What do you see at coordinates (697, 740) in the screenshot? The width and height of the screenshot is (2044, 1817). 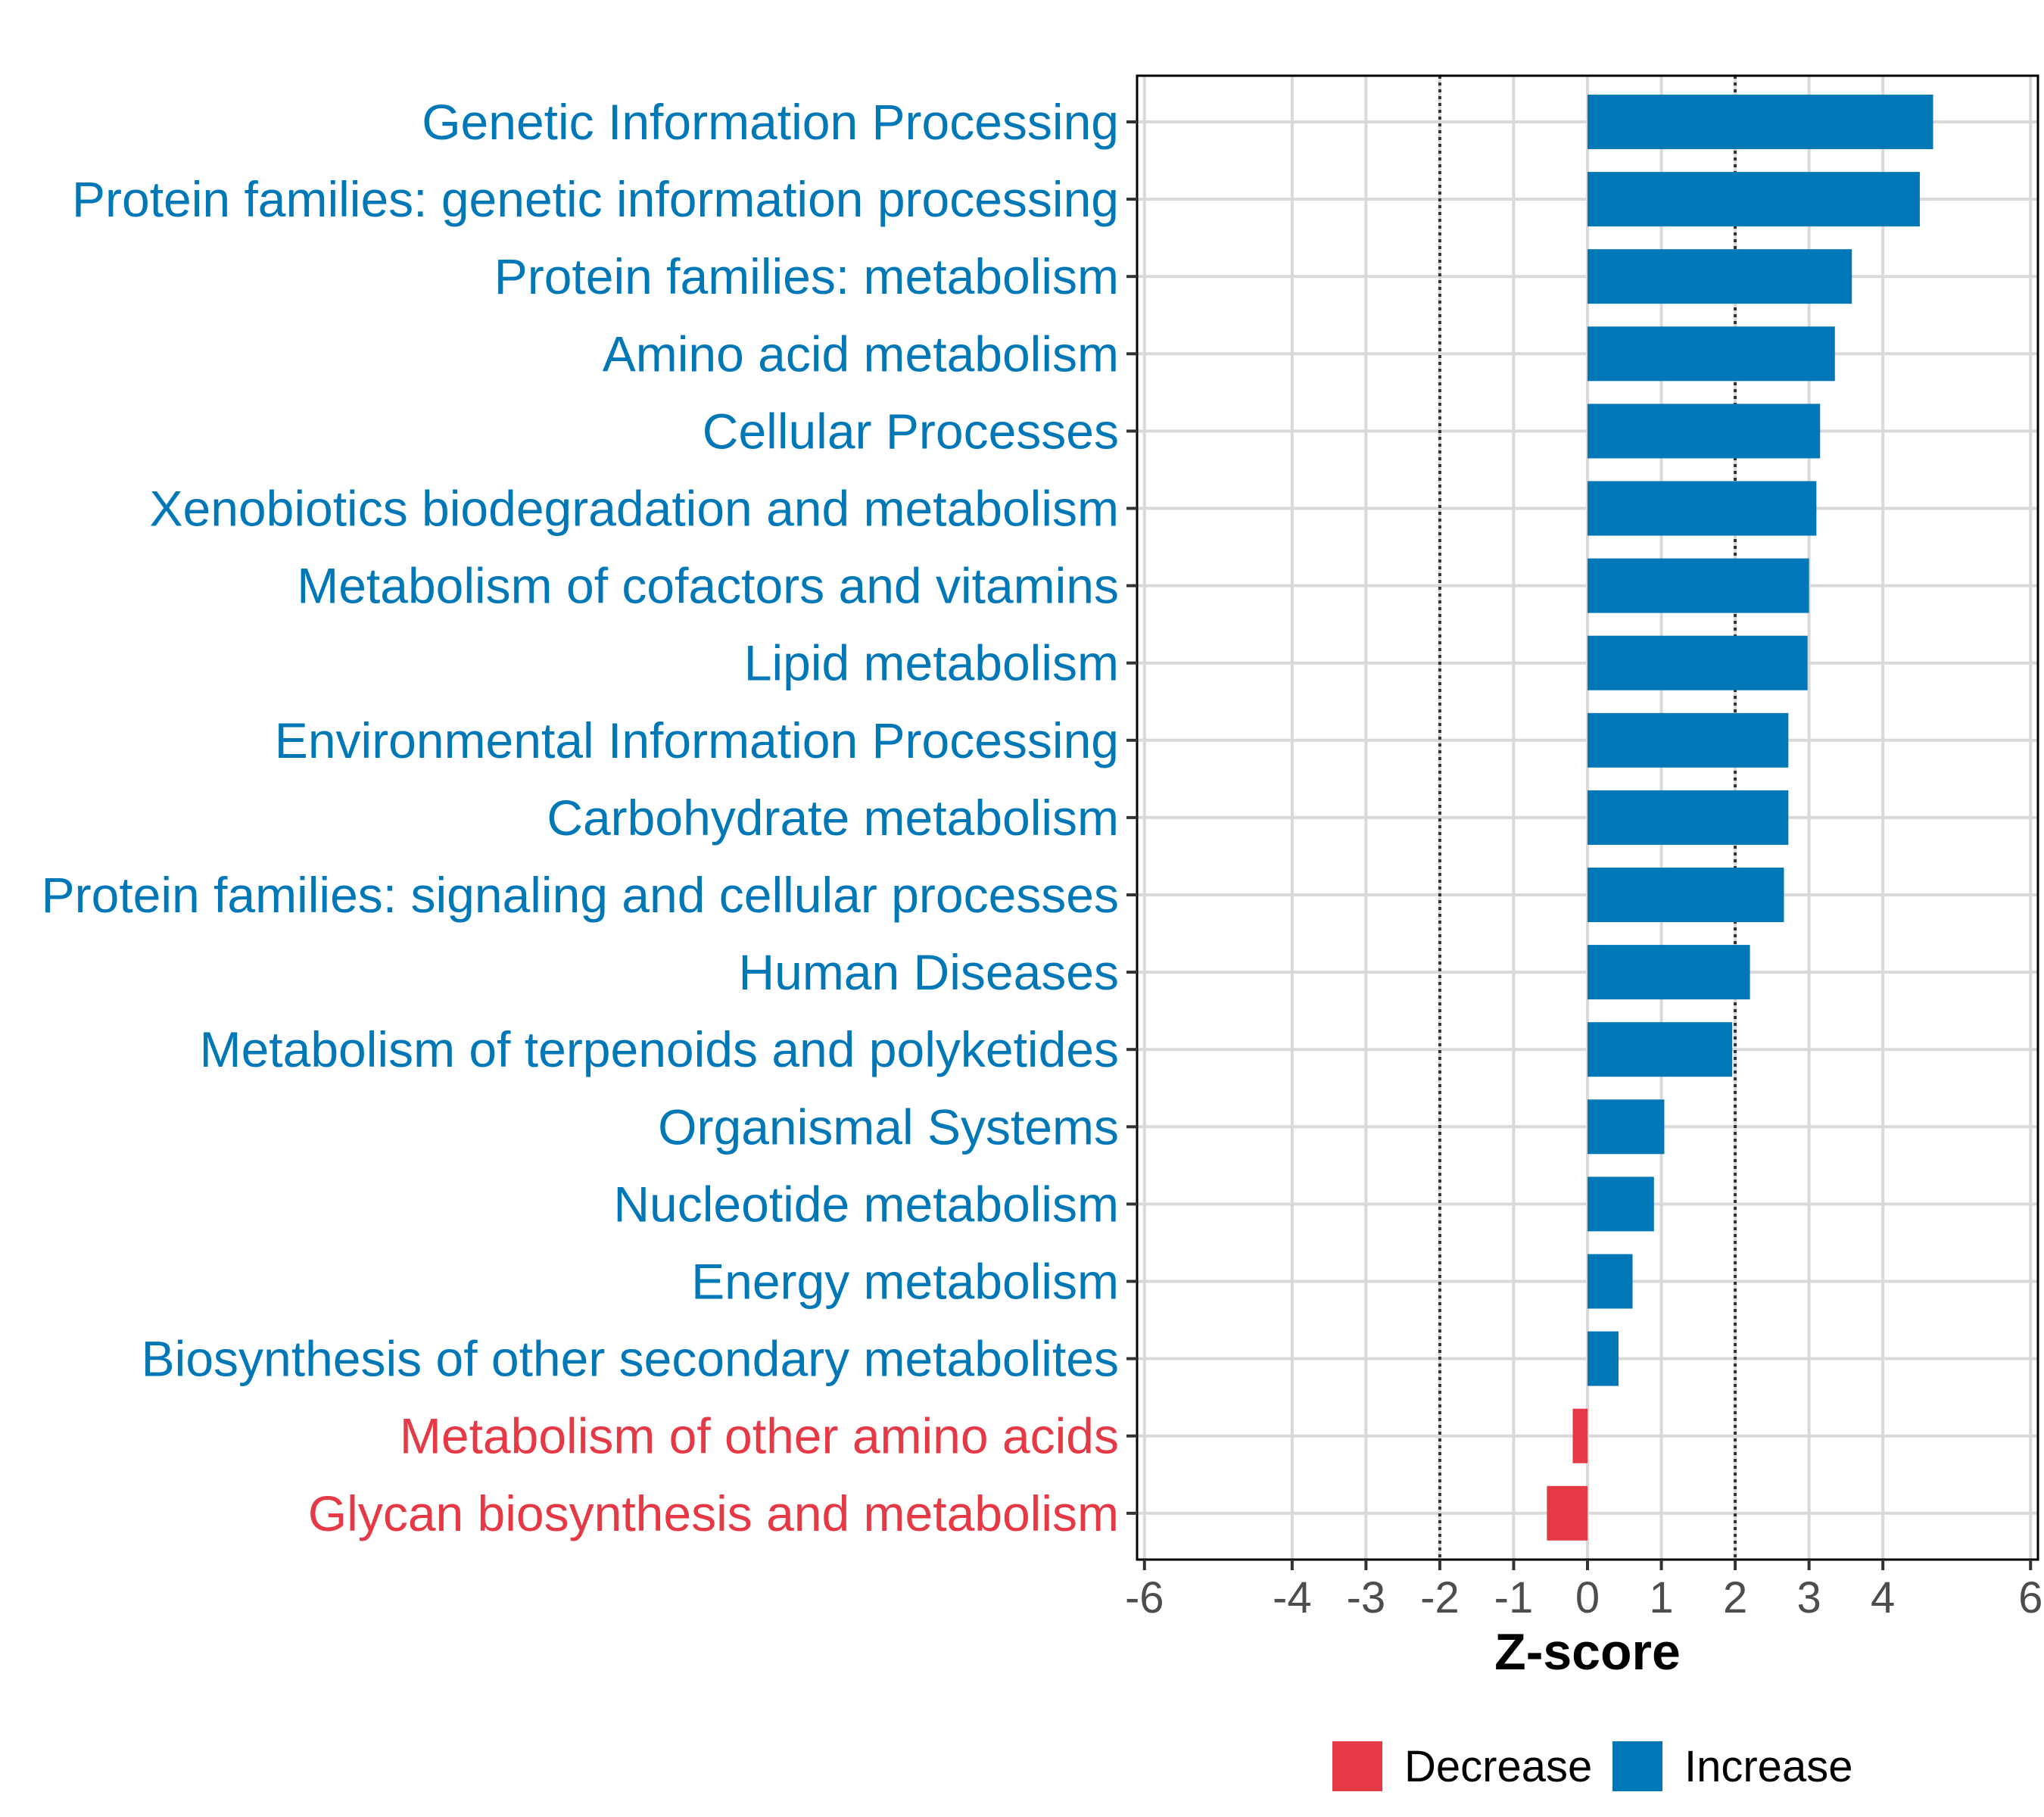 I see `category-label: Environmental Information Processing` at bounding box center [697, 740].